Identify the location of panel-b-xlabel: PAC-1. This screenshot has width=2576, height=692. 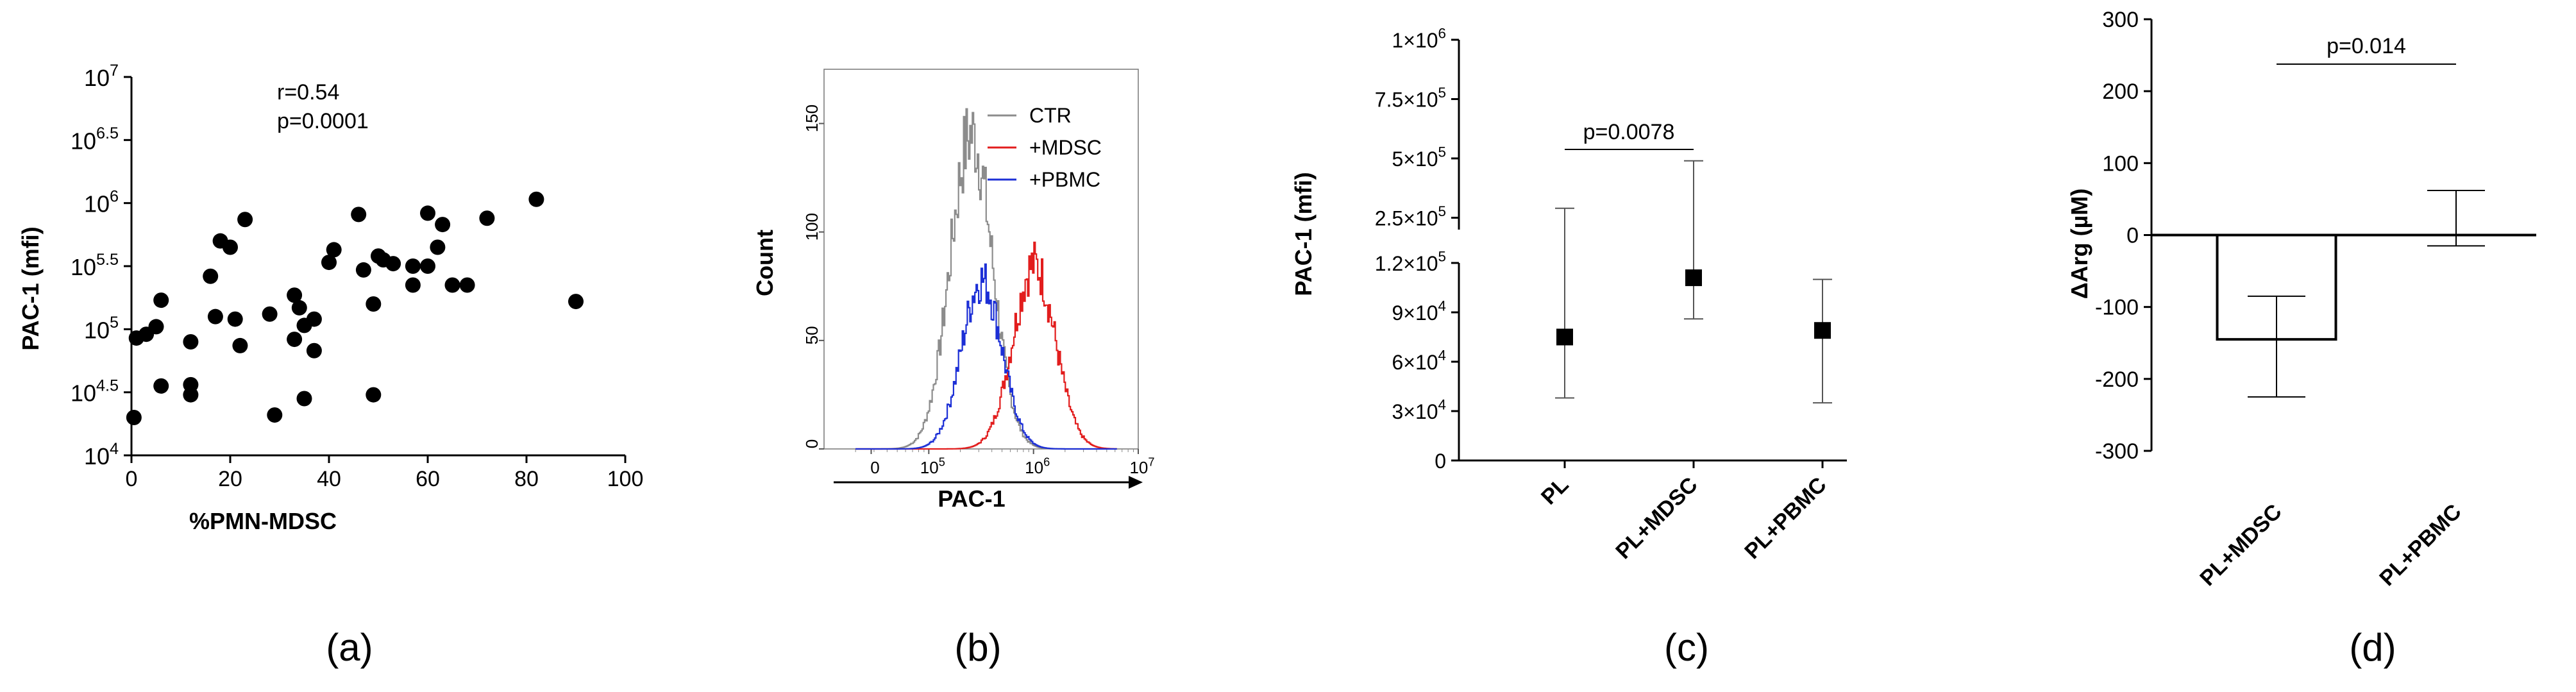
(971, 498).